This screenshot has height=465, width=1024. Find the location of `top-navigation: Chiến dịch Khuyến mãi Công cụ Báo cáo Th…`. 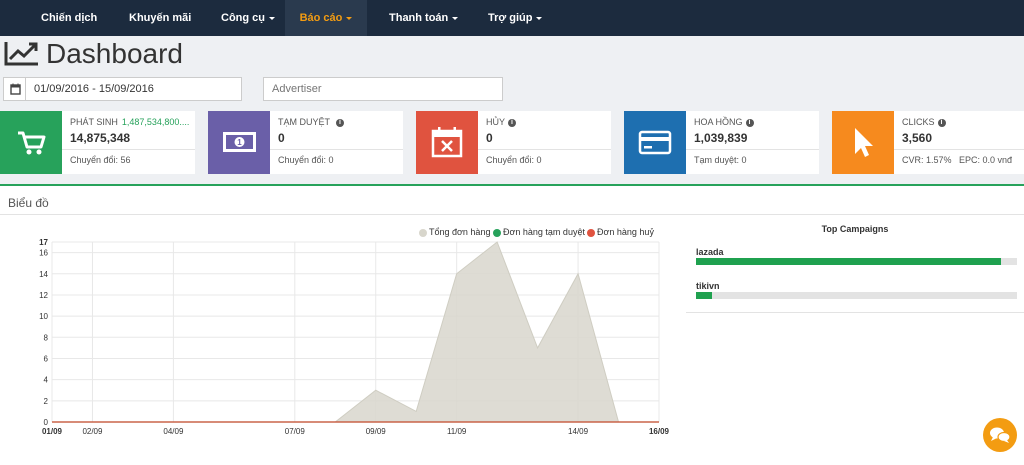

top-navigation: Chiến dịch Khuyến mãi Công cụ Báo cáo Th… is located at coordinates (512, 18).